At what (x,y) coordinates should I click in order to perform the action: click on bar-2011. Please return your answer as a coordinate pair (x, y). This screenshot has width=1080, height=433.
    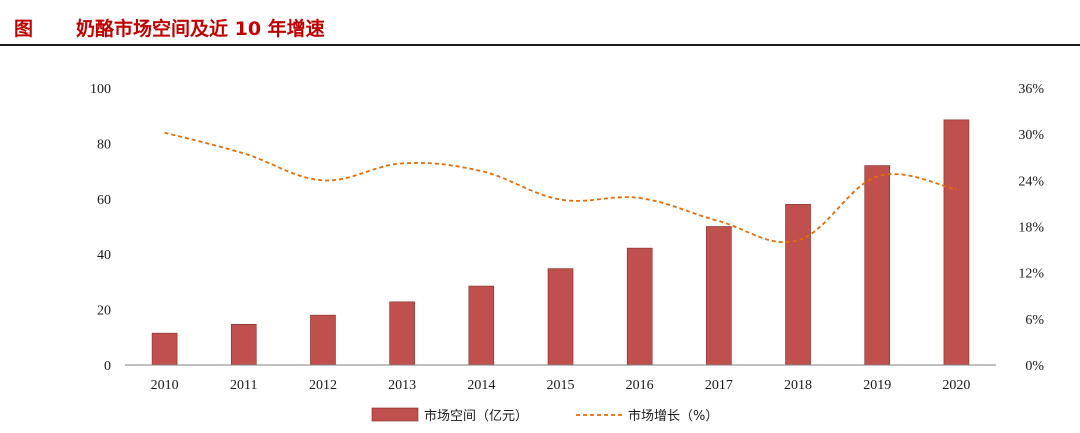
    Looking at the image, I should click on (243, 344).